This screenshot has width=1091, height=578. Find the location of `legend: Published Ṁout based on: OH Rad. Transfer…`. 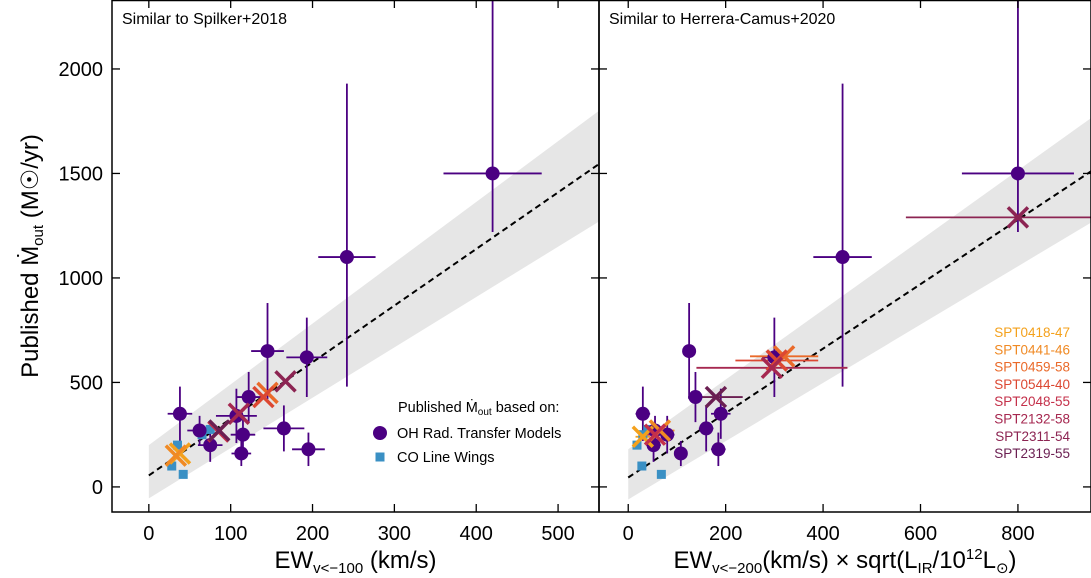

legend: Published Ṁout based on: OH Rad. Transfer… is located at coordinates (467, 432).